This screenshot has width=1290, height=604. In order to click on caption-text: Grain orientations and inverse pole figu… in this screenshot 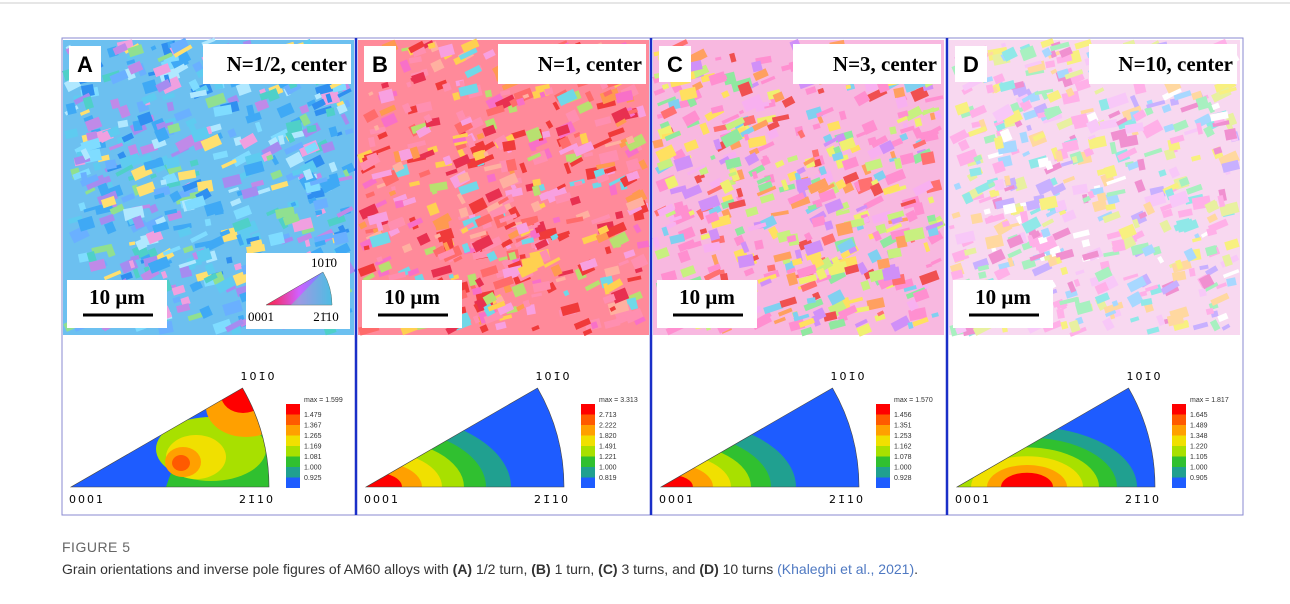, I will do `click(490, 569)`.